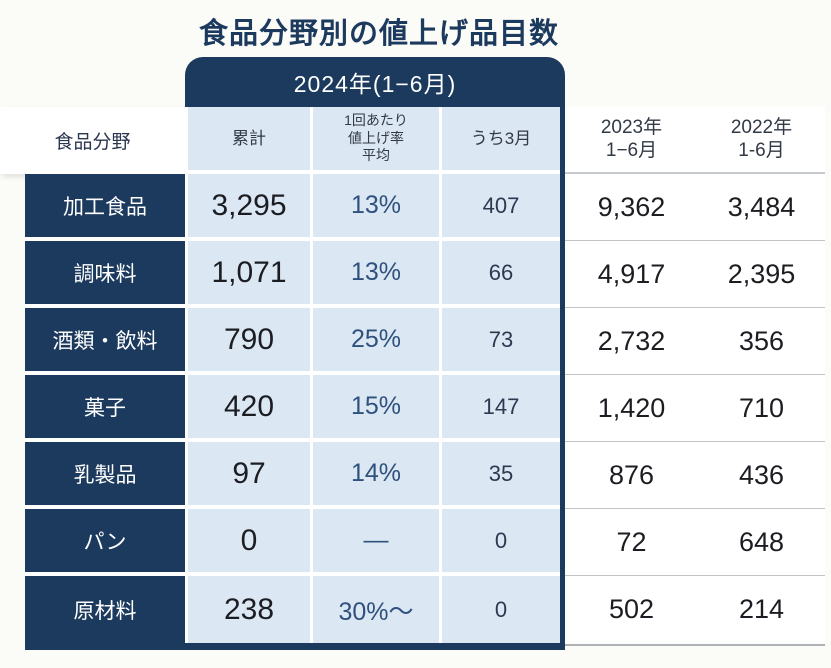  Describe the element at coordinates (631, 207) in the screenshot. I see `y2023-cell: 9,362` at that location.